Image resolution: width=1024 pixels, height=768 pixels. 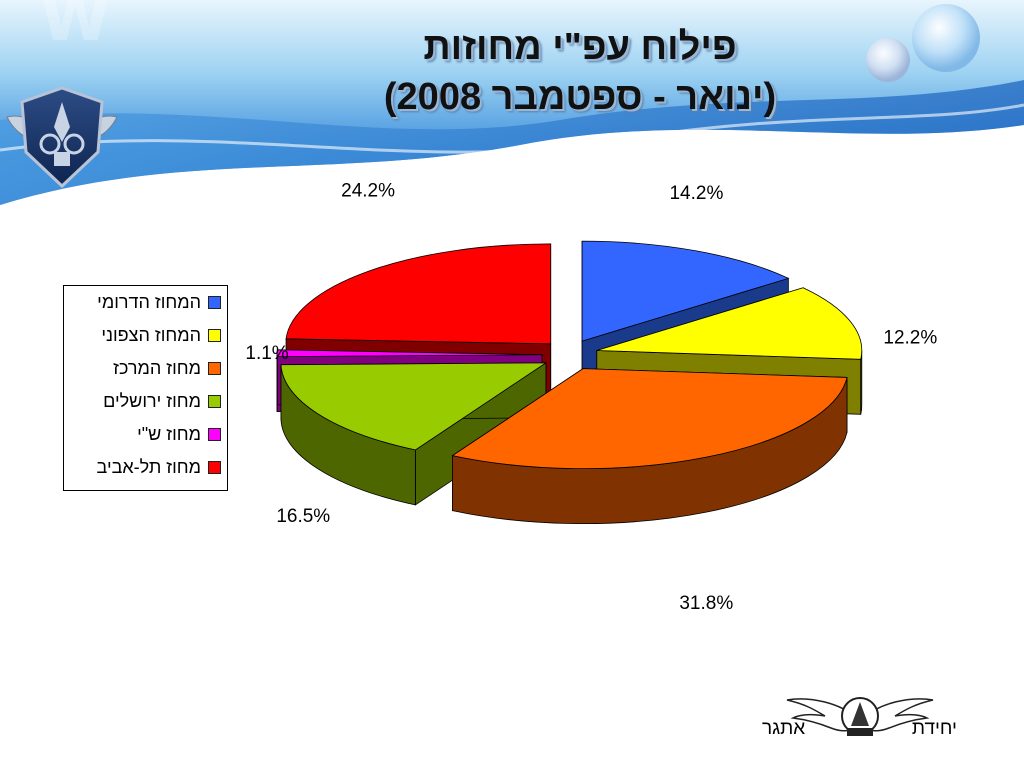 I want to click on legend-item: מחוז תל-אביב, so click(x=145, y=467).